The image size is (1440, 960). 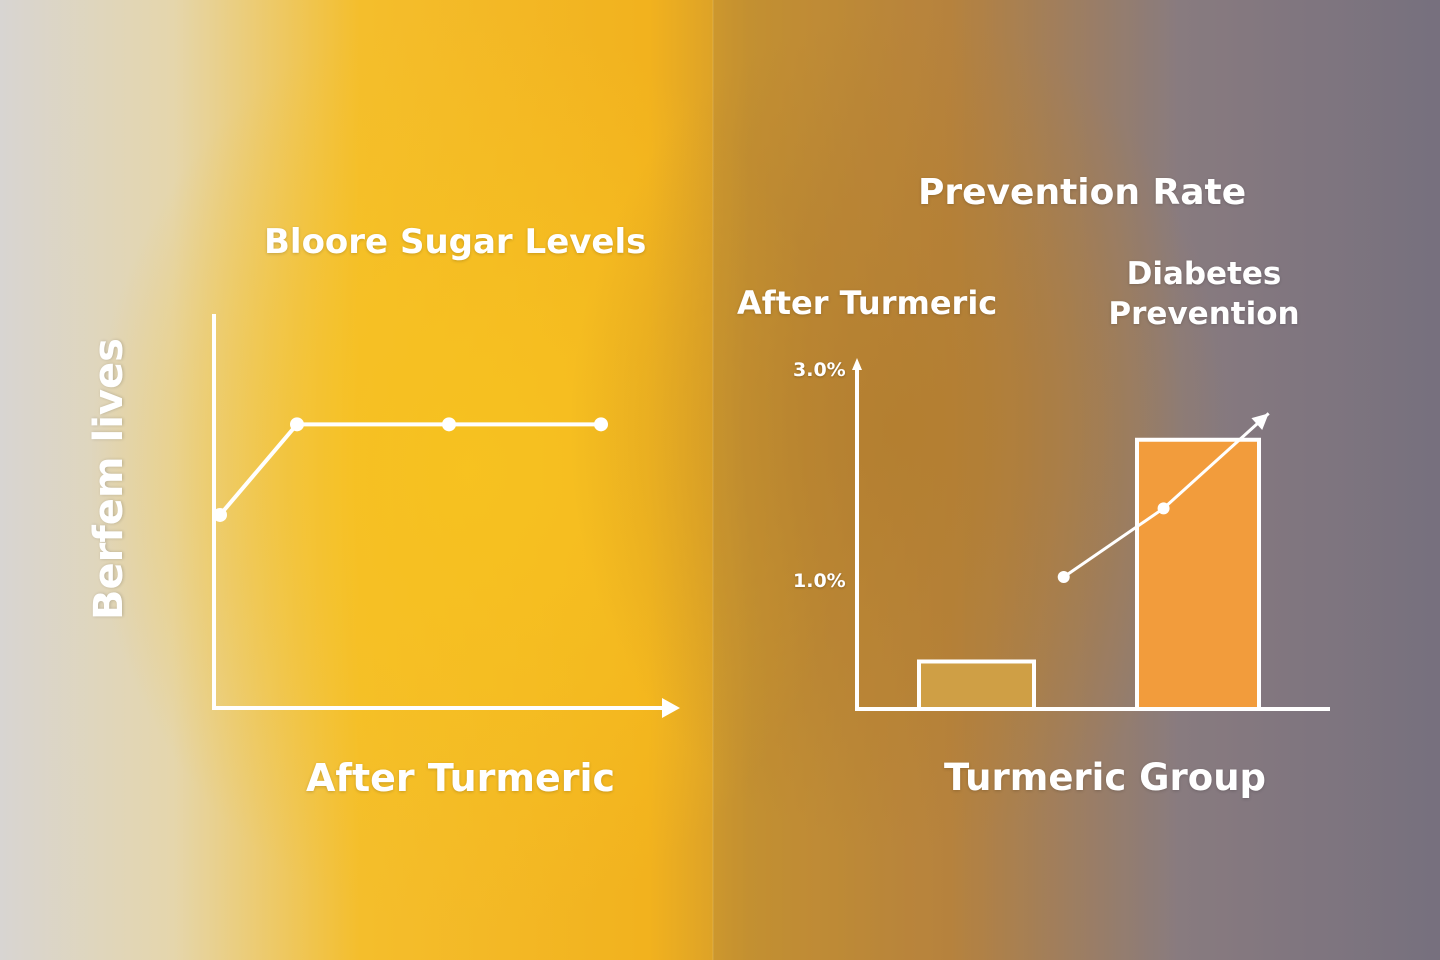 I want to click on panel-divider, so click(x=713, y=480).